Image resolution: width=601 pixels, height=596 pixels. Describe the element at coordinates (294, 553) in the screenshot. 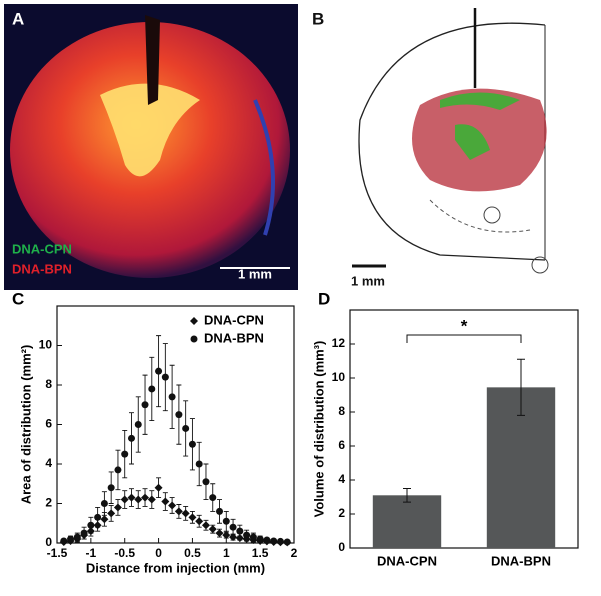

I see `x-tick-label: 2` at that location.